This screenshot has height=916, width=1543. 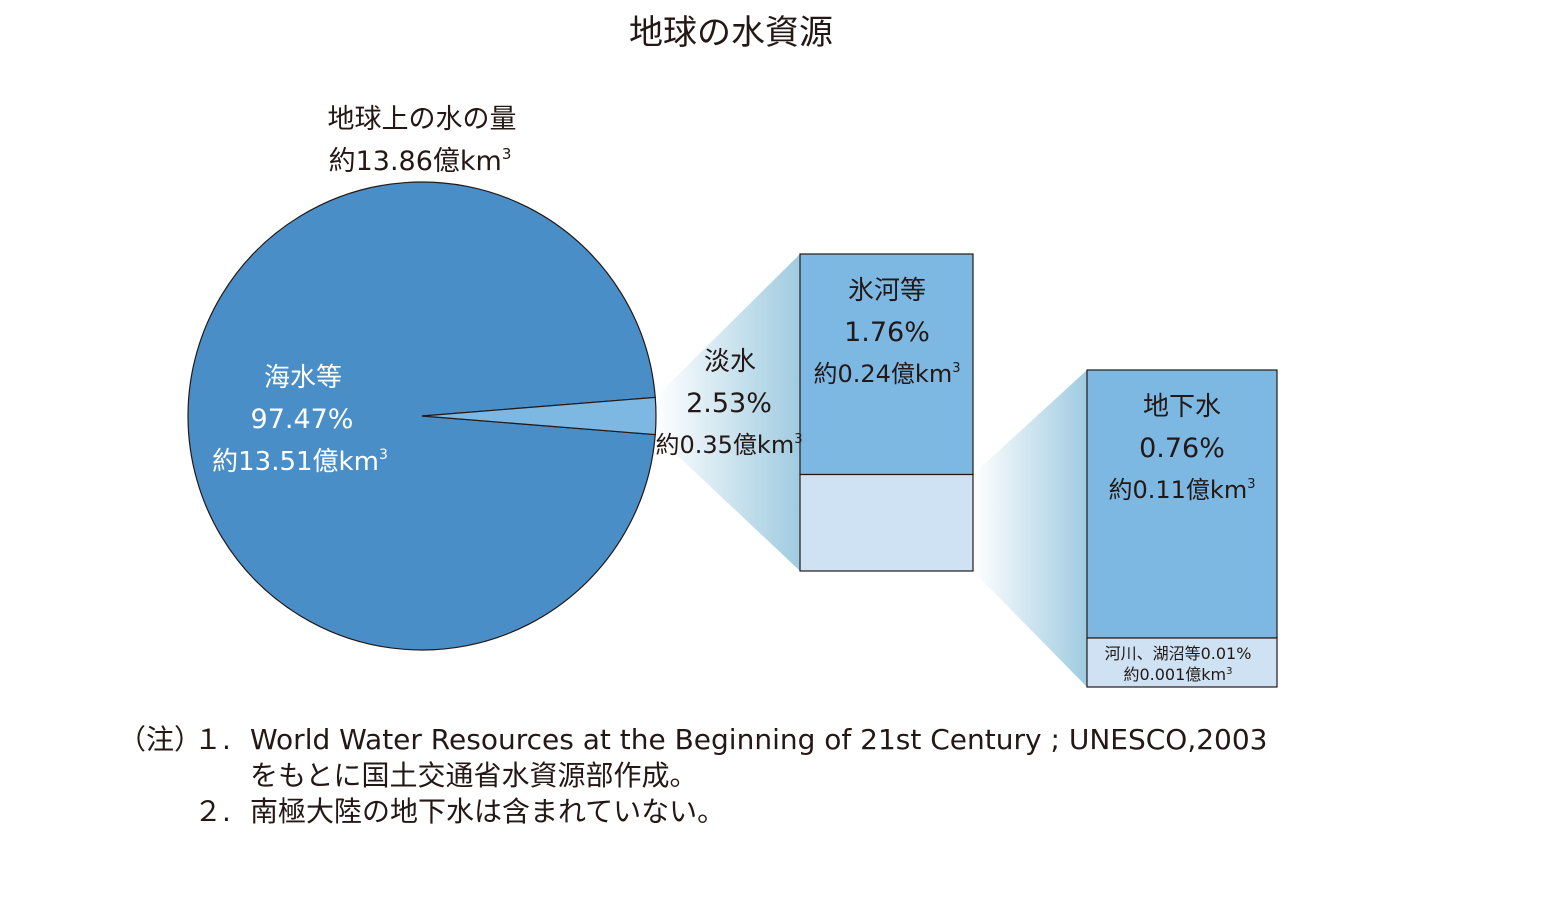 I want to click on river-lake-amount: 約0.001億km3, so click(x=1177, y=674).